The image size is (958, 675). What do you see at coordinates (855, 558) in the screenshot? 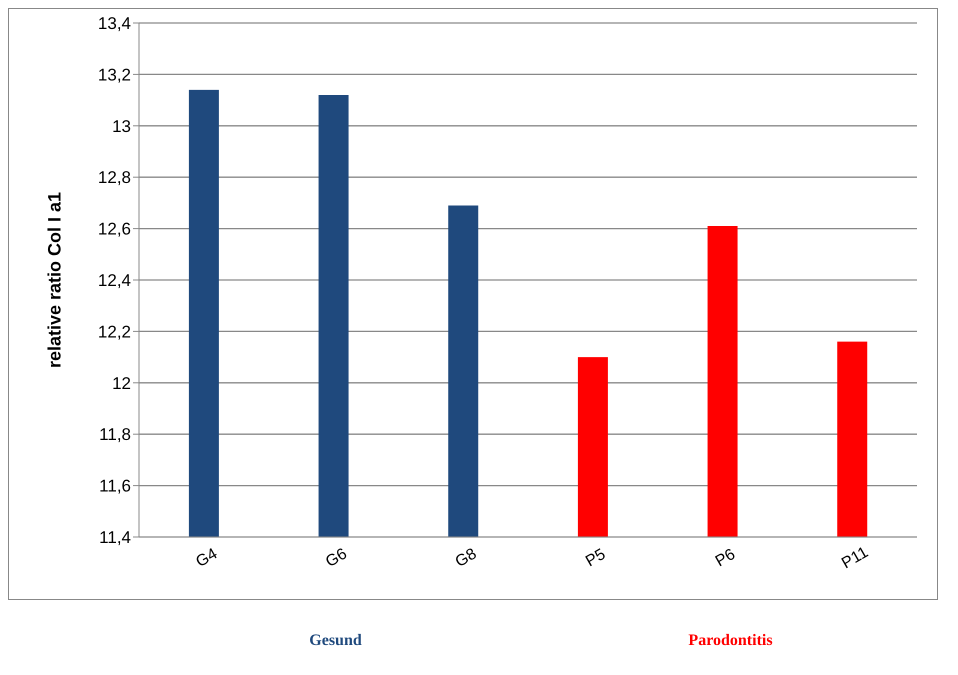
I see `x-tick-label: P11` at bounding box center [855, 558].